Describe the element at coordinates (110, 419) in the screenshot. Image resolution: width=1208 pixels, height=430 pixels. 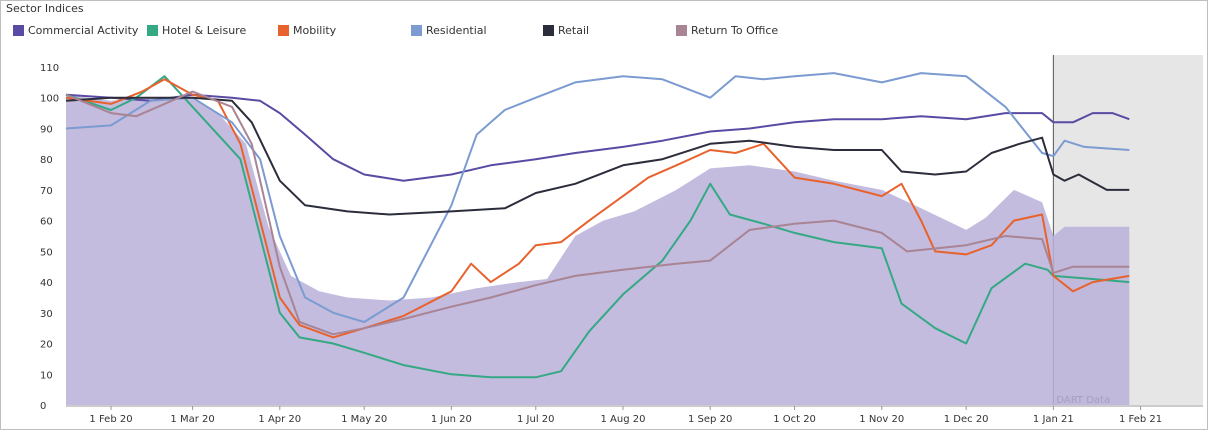
I see `x-tick-label: 1 Feb 20` at that location.